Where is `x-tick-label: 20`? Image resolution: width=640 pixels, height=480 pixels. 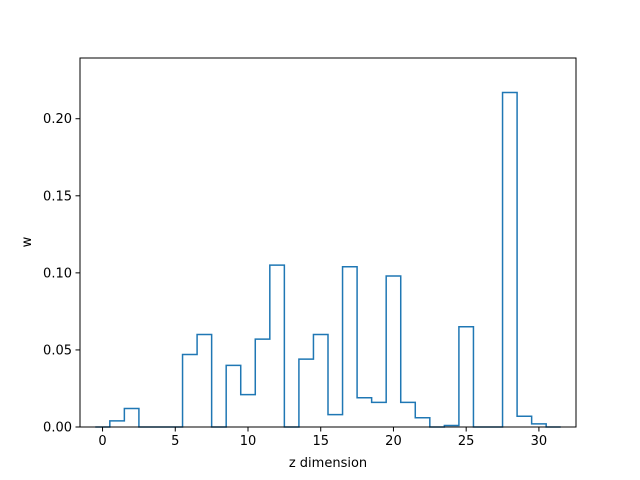
x-tick-label: 20 is located at coordinates (393, 441).